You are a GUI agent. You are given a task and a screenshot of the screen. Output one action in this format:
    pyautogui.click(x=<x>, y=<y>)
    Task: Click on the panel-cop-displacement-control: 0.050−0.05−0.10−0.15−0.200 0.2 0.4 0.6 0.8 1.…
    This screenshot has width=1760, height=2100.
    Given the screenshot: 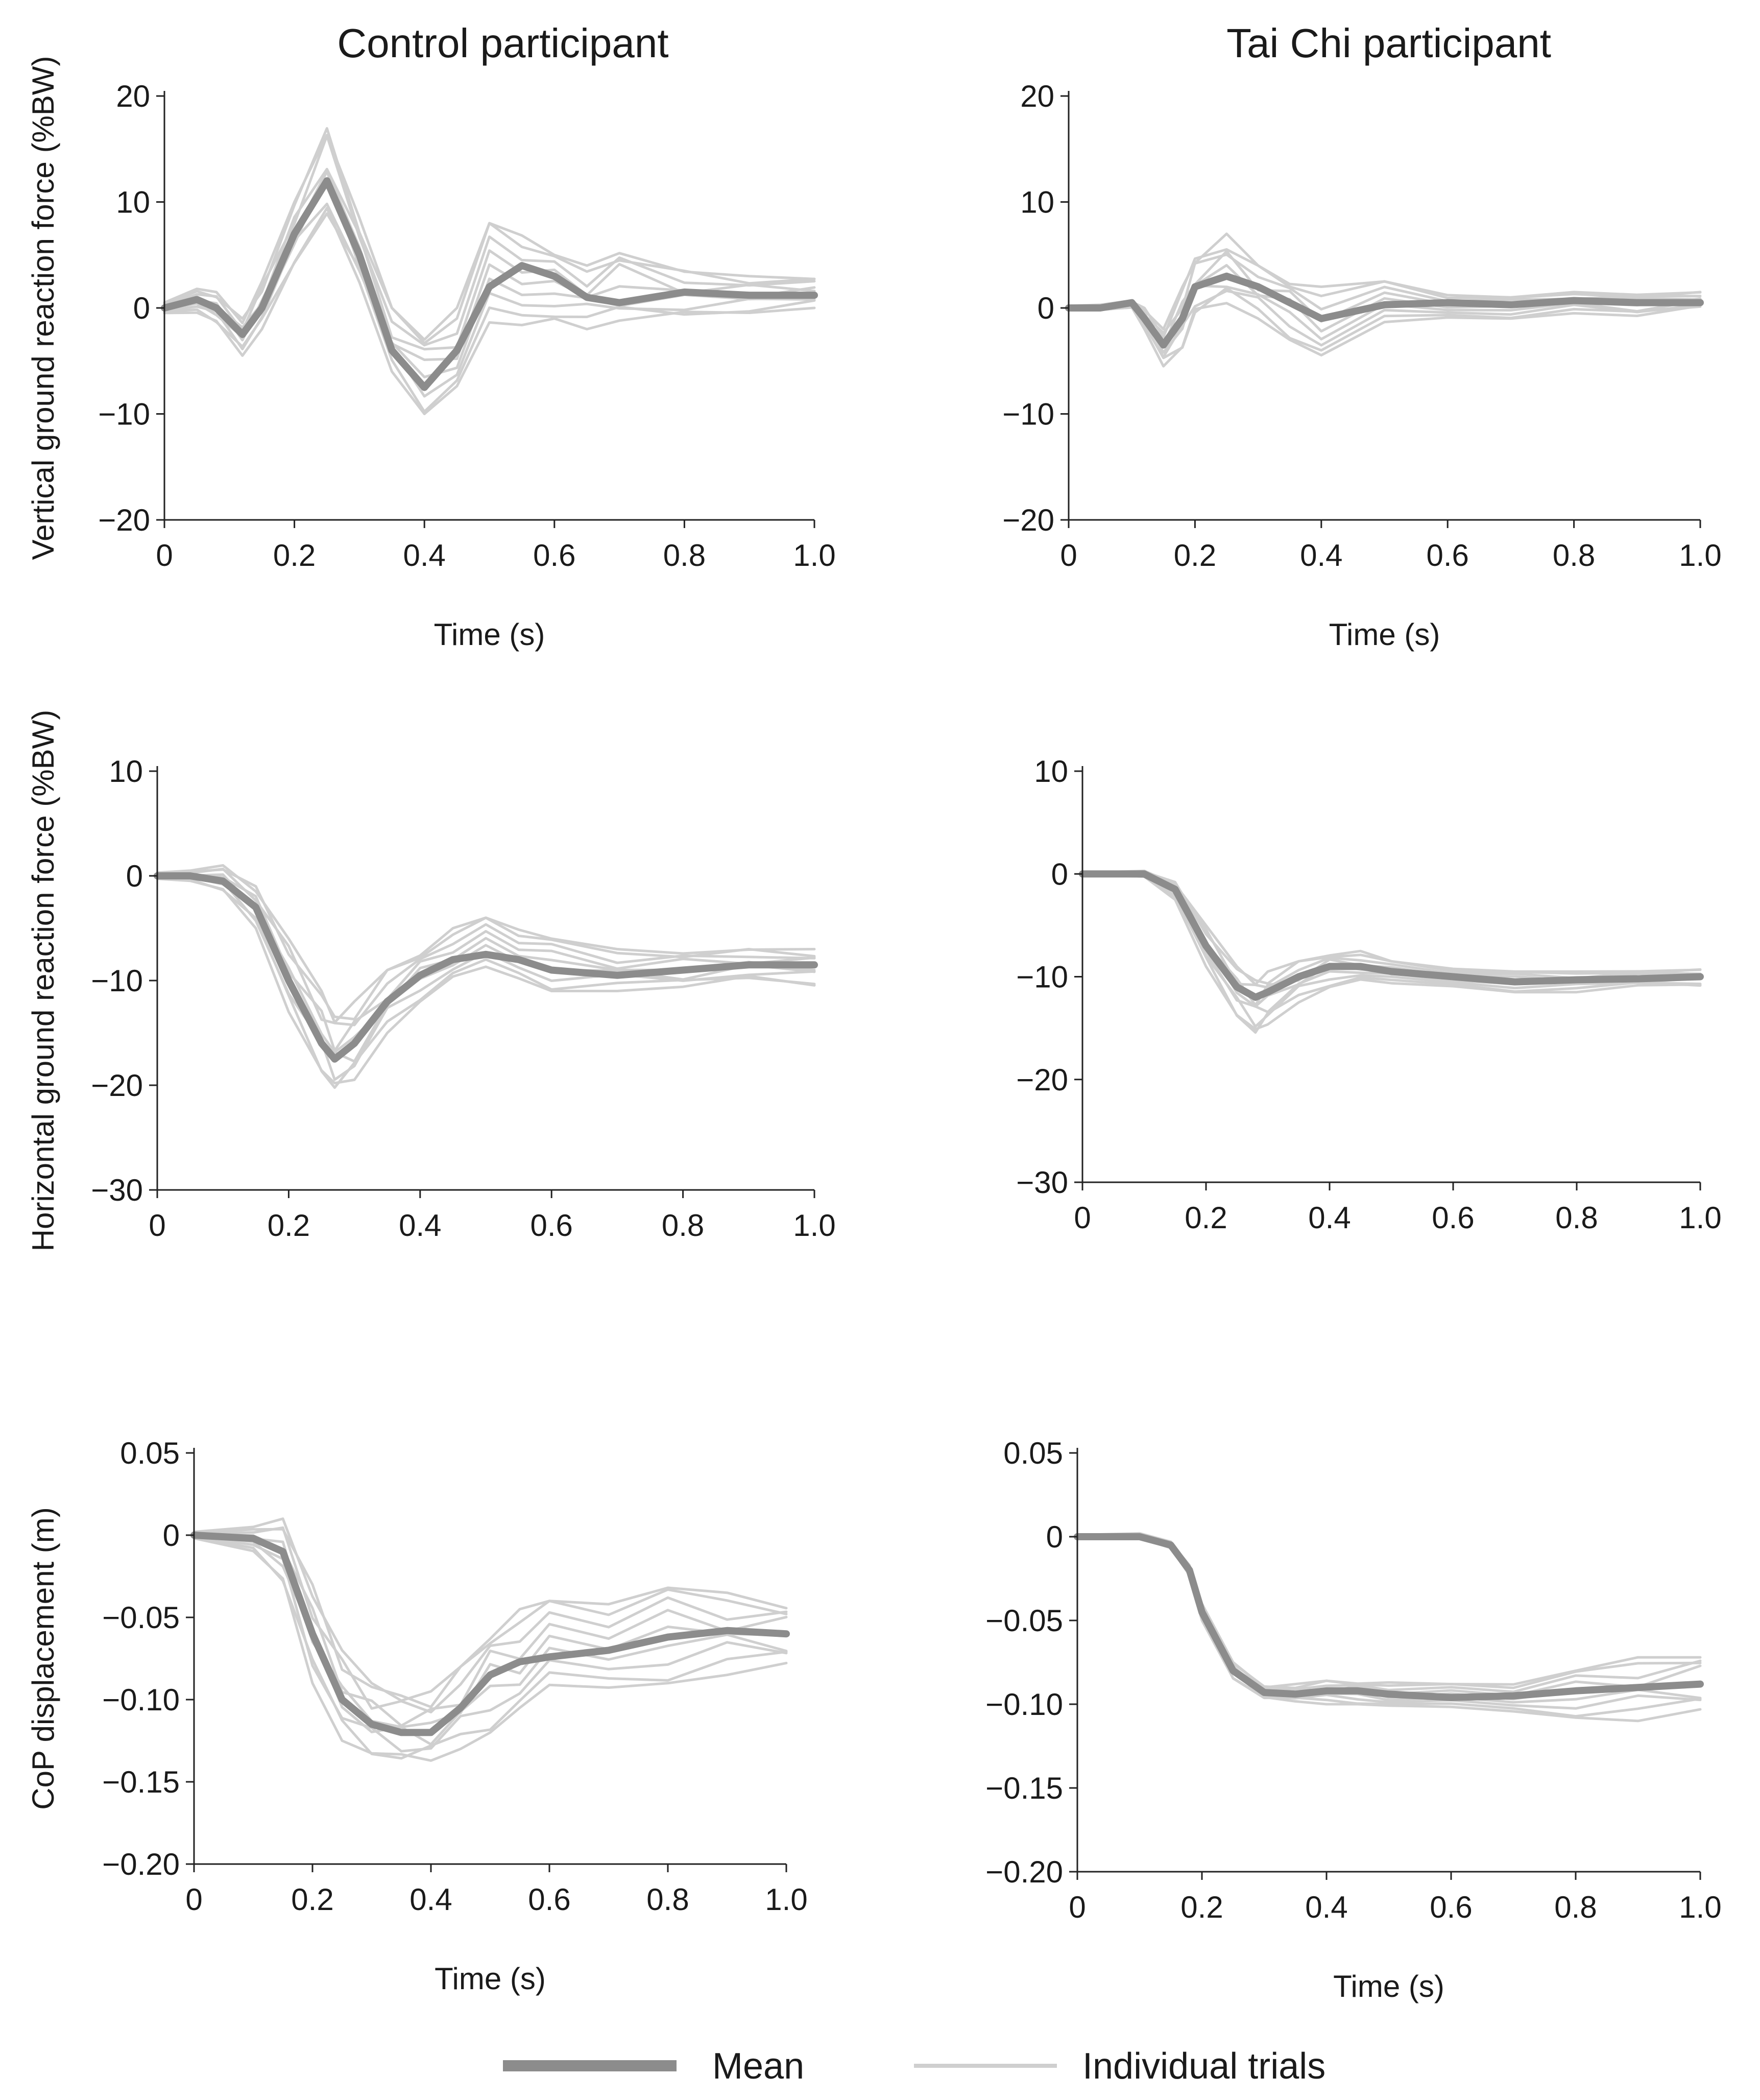 What is the action you would take?
    pyautogui.click(x=417, y=1716)
    